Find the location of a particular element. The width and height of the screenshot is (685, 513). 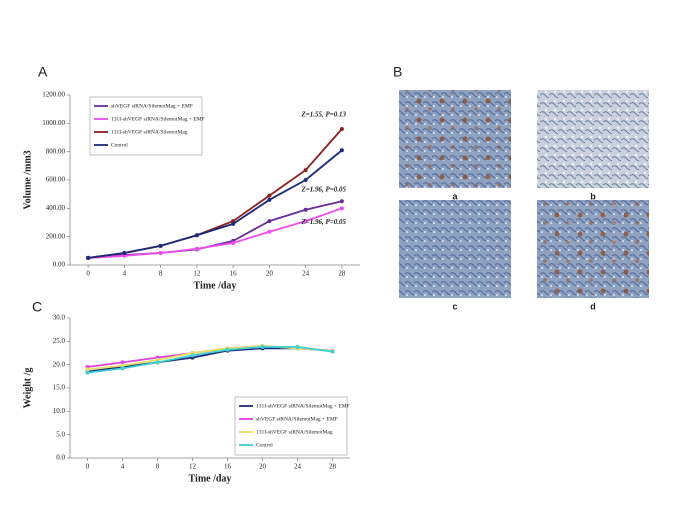

panel-label: B is located at coordinates (397, 72).